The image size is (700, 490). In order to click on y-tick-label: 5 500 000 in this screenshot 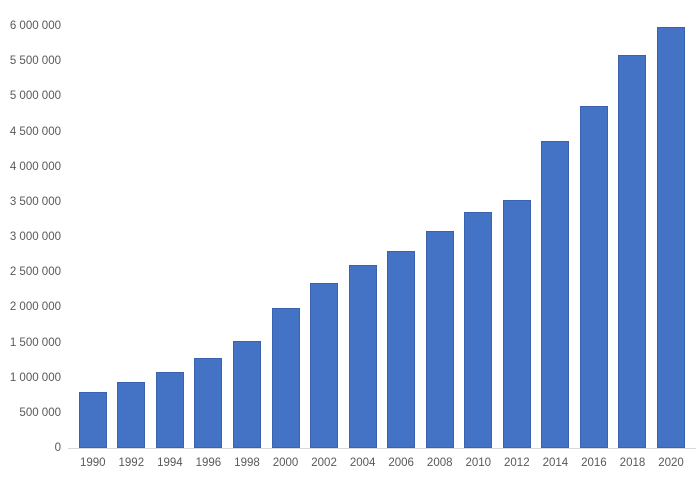, I will do `click(35, 61)`.